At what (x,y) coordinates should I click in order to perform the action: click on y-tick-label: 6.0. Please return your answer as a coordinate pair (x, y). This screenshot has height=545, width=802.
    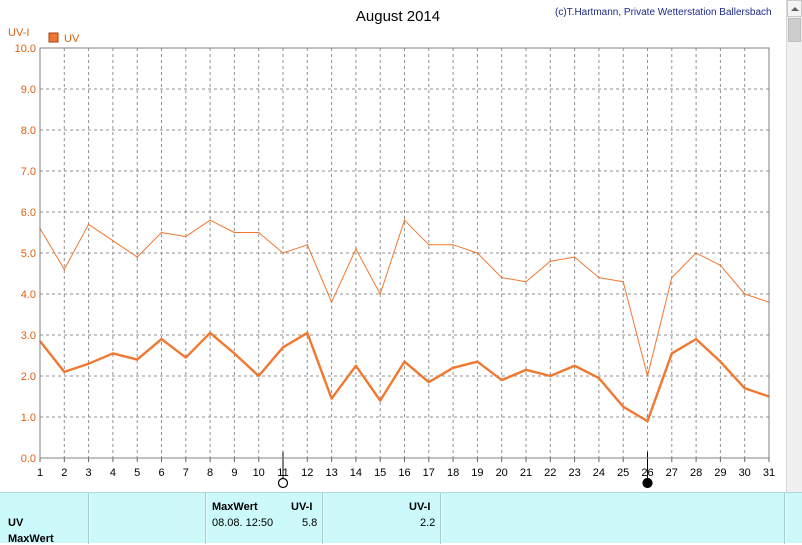
    Looking at the image, I should click on (28, 213).